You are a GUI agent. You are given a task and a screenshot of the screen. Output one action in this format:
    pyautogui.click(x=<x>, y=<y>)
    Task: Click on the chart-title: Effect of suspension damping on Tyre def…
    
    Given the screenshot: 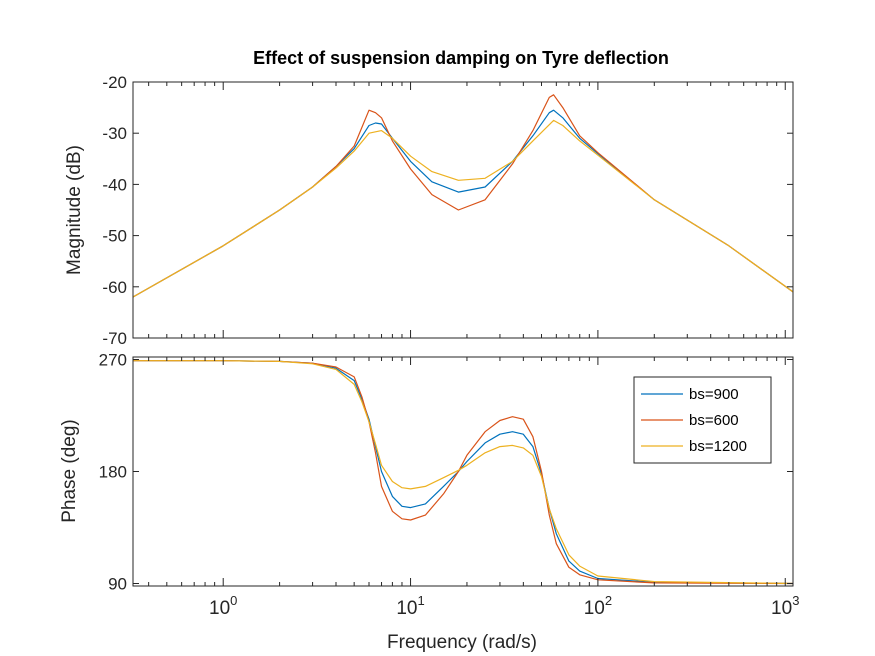 What is the action you would take?
    pyautogui.click(x=461, y=58)
    